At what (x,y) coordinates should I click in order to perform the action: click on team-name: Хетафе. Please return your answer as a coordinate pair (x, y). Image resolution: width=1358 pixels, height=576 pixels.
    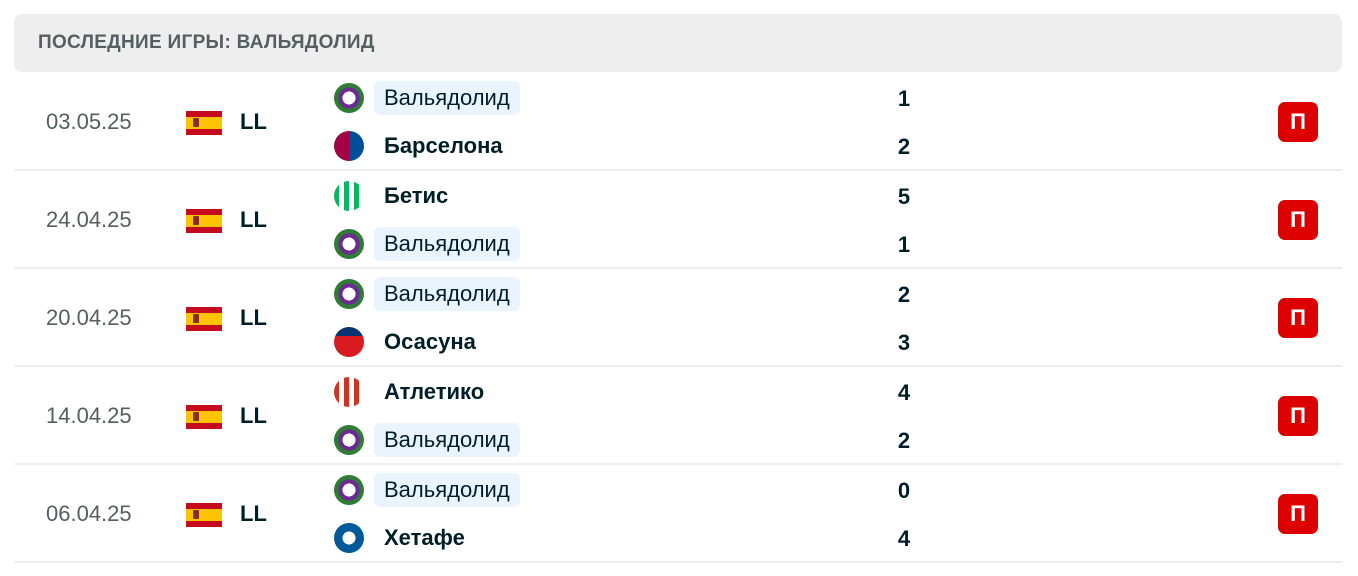
    Looking at the image, I should click on (424, 537).